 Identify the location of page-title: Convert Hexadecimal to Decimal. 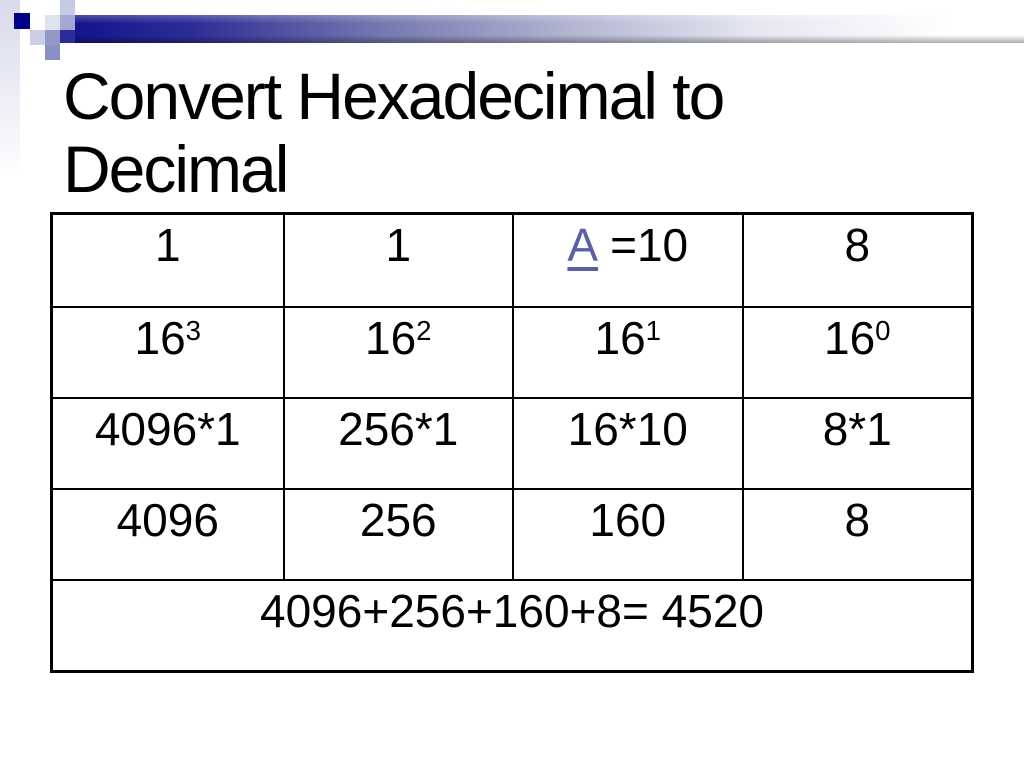
(394, 132).